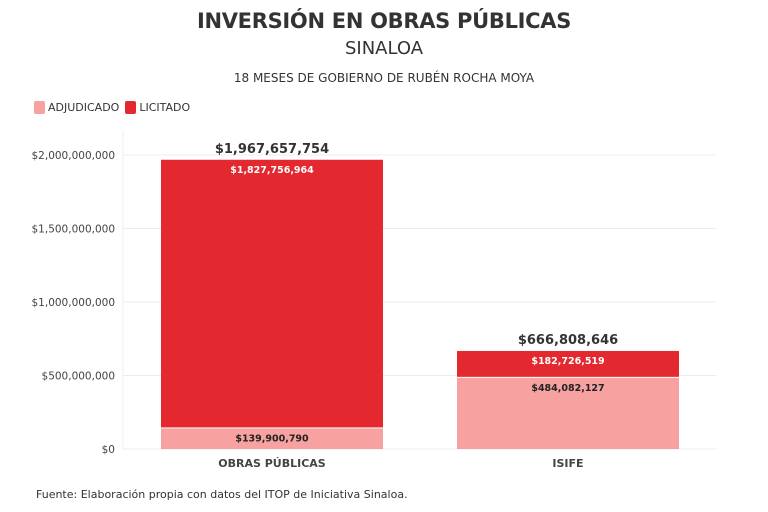  What do you see at coordinates (567, 463) in the screenshot?
I see `x-category-label: ISIFE` at bounding box center [567, 463].